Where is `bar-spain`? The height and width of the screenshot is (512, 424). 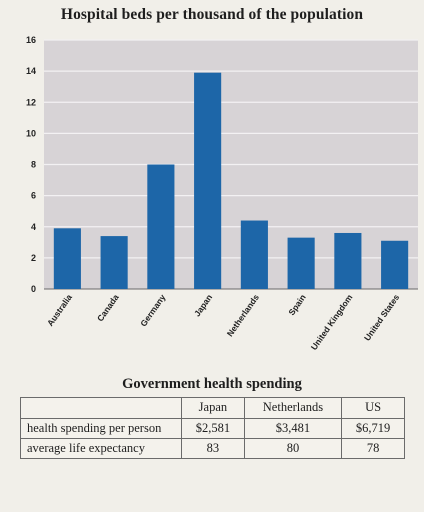
bar-spain is located at coordinates (301, 263).